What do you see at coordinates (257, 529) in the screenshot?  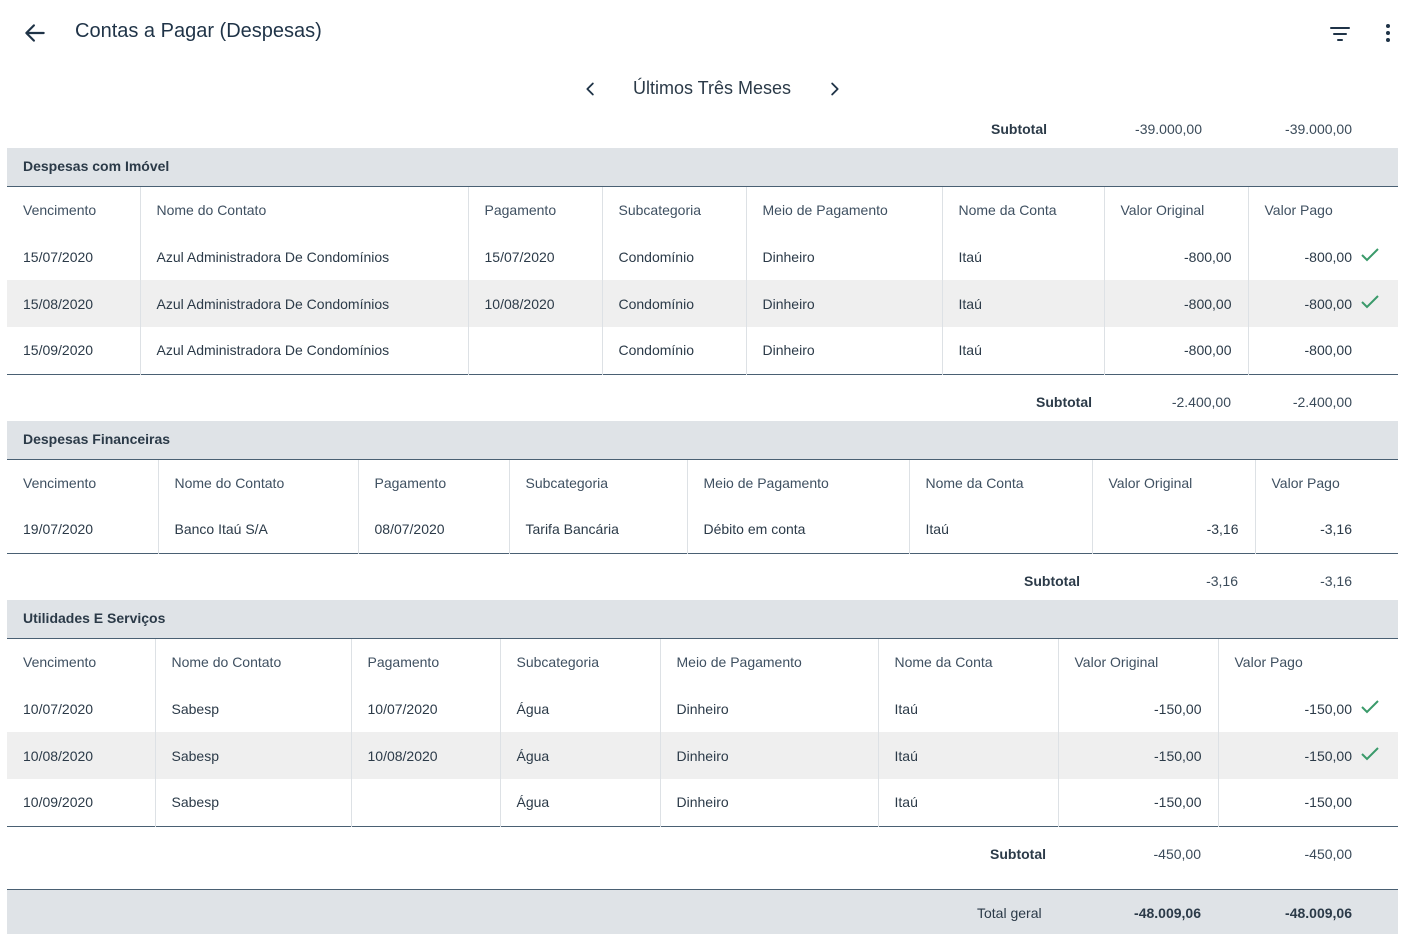 I see `cell-contato: Banco Itaú S/A` at bounding box center [257, 529].